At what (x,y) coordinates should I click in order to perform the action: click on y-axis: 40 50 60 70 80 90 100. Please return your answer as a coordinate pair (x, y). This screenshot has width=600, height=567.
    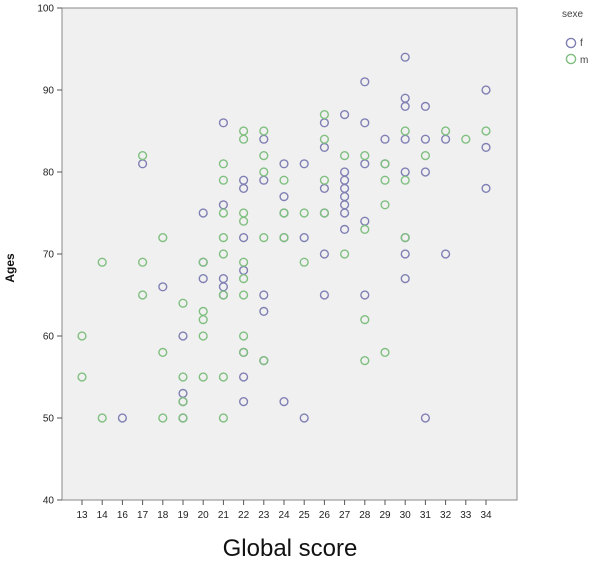
    Looking at the image, I should click on (49, 255).